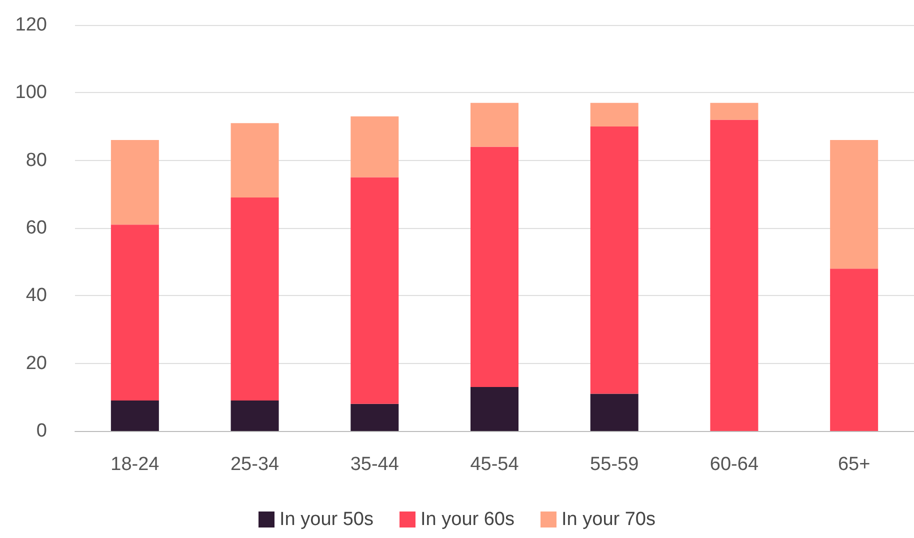  I want to click on x-tick-label: 35-44, so click(375, 464).